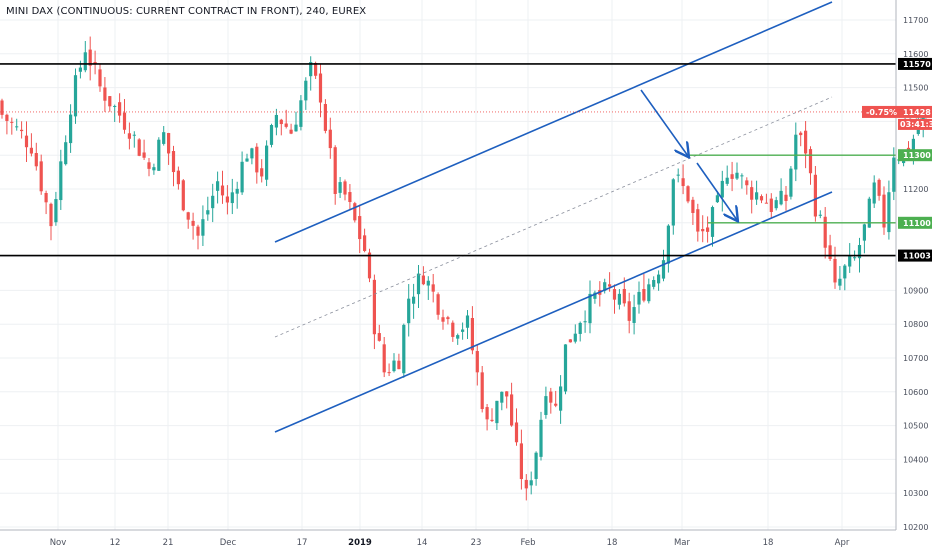  I want to click on level-tag-label: 11570, so click(917, 64).